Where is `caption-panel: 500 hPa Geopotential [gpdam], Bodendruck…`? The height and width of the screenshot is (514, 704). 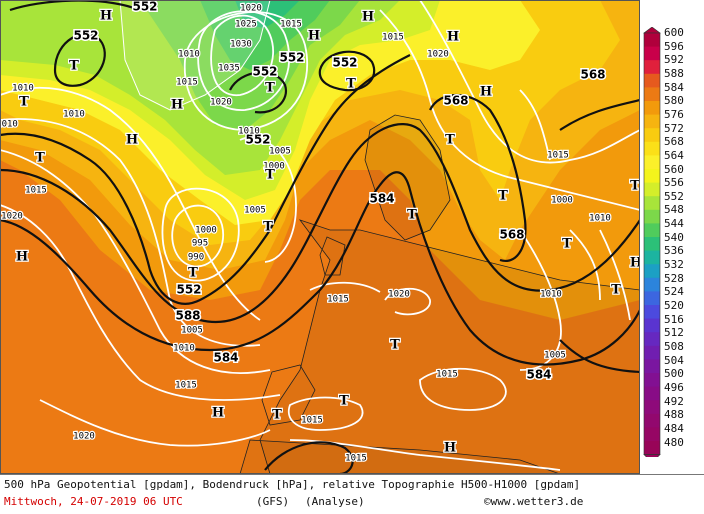
caption-panel: 500 hPa Geopotential [gpdam], Bodendruck… is located at coordinates (352, 494).